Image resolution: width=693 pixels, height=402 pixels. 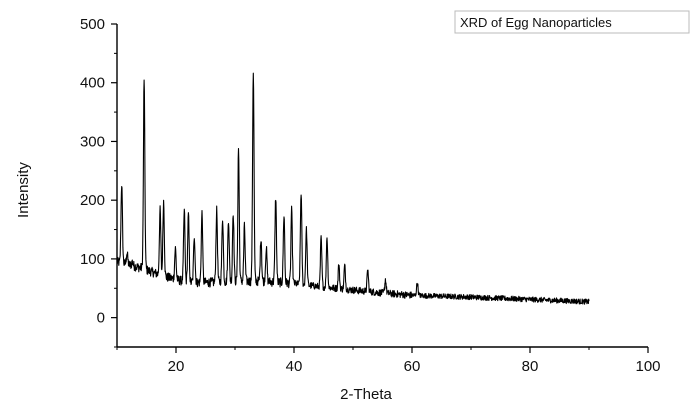 What do you see at coordinates (92, 141) in the screenshot?
I see `y-tick-label: 300` at bounding box center [92, 141].